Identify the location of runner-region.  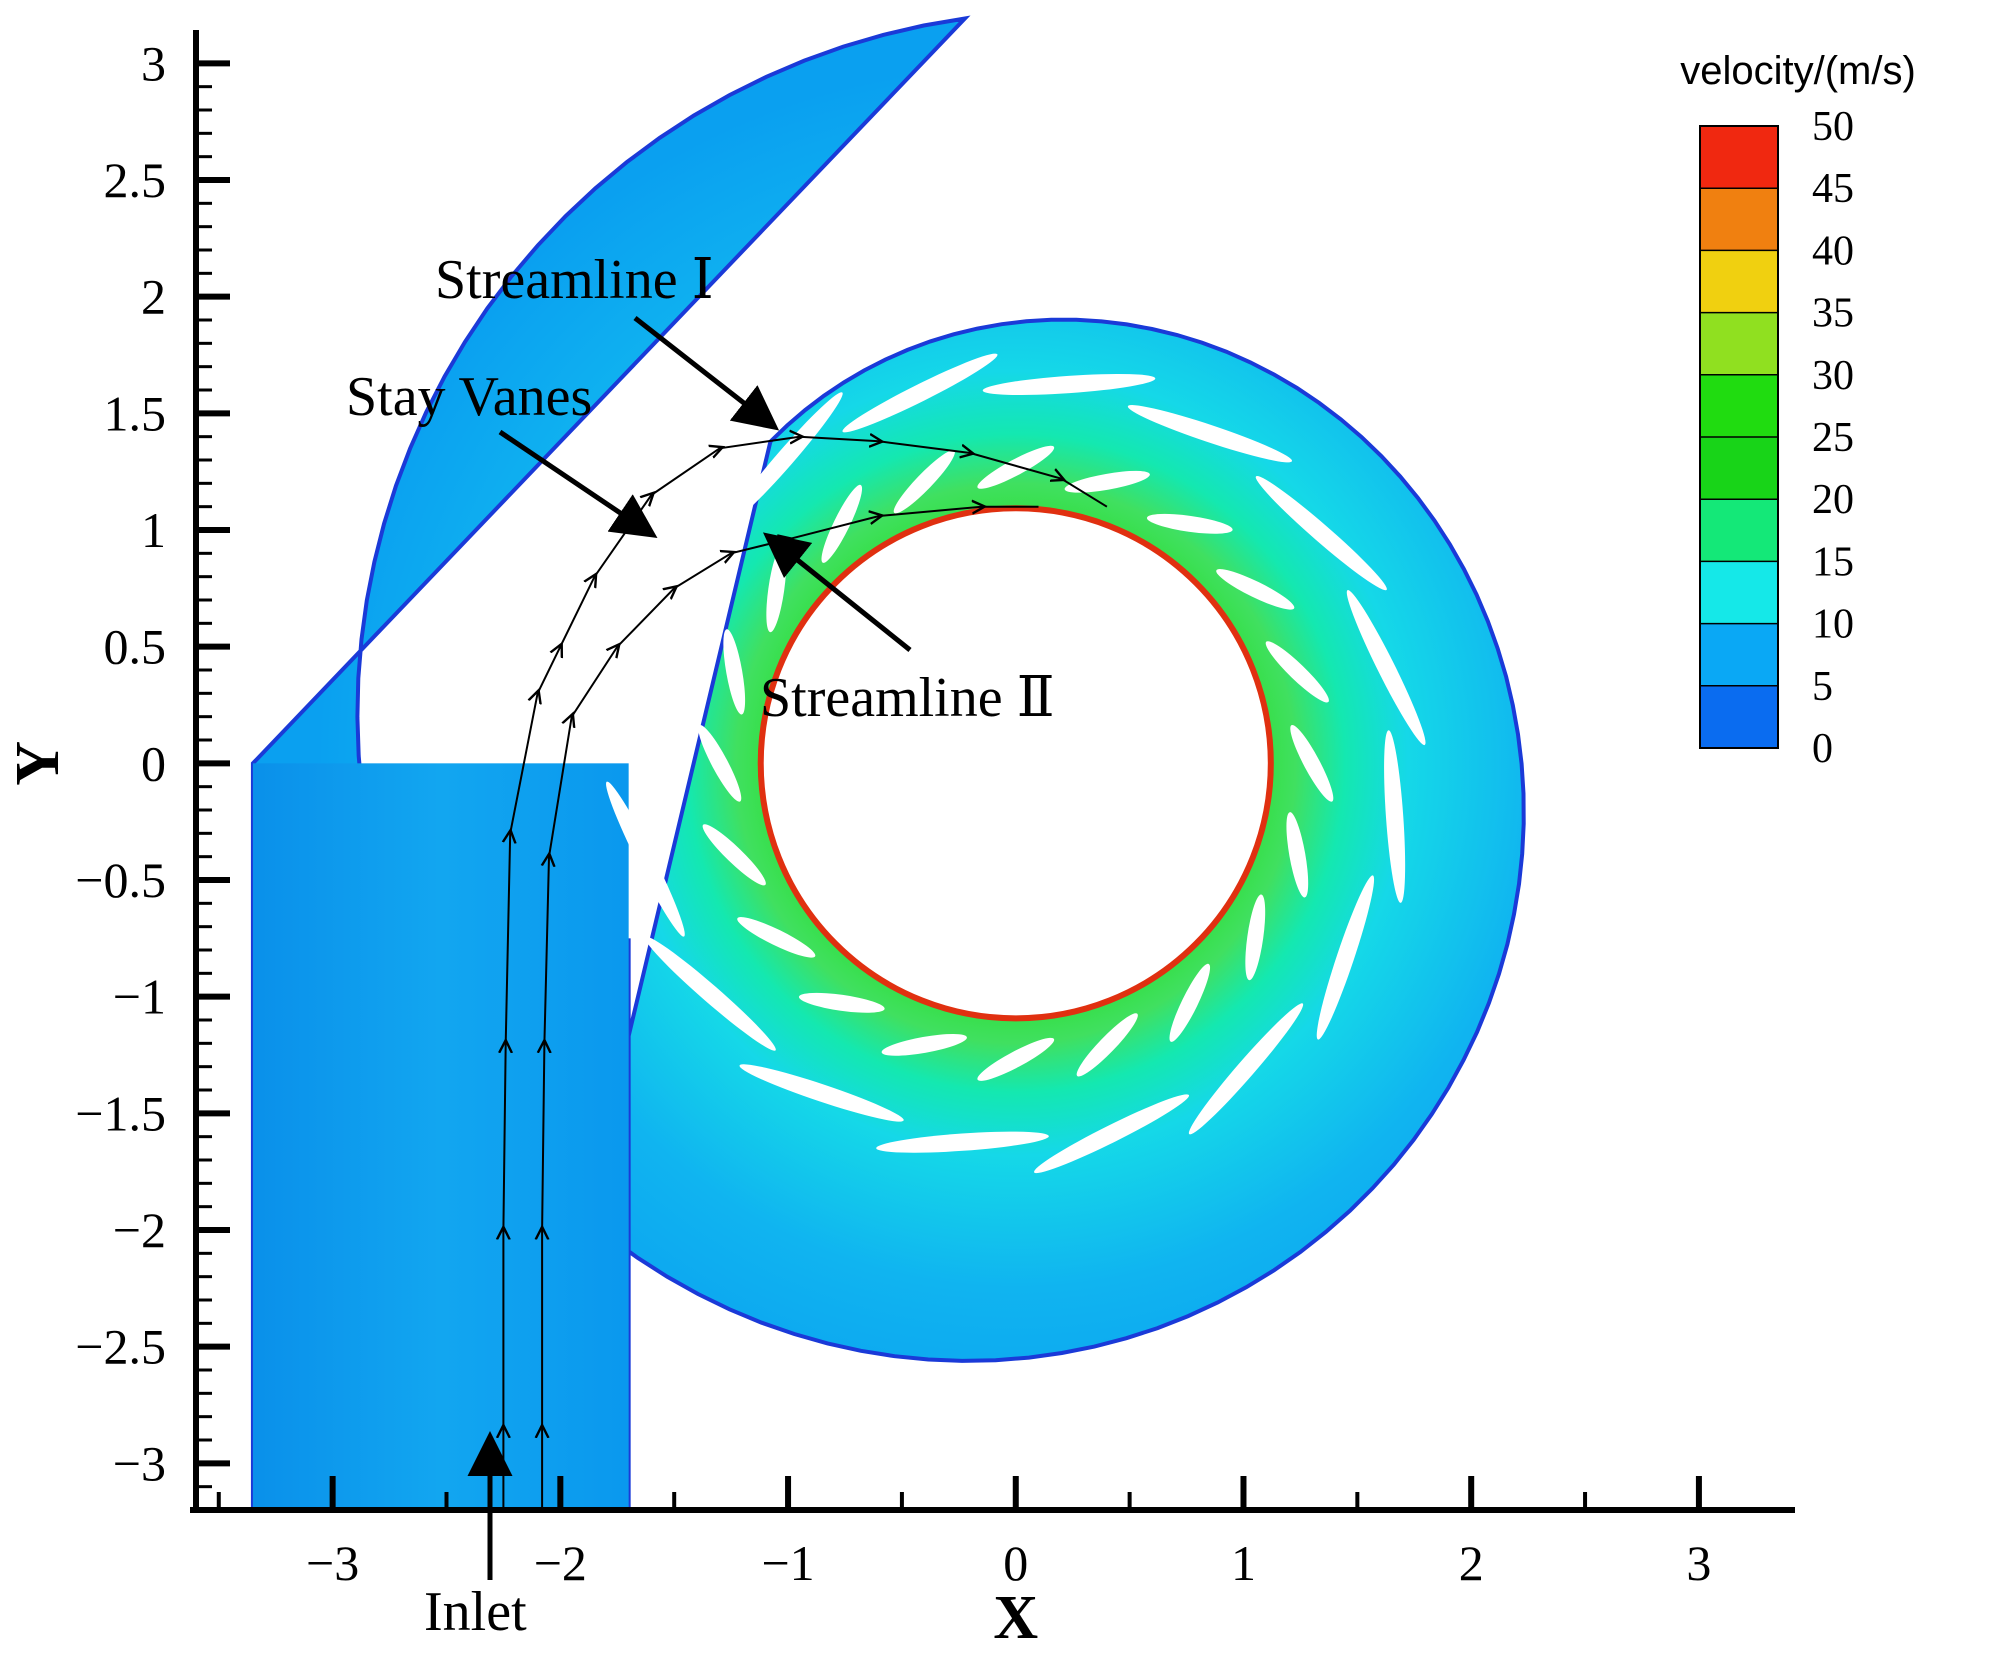
(1015, 763).